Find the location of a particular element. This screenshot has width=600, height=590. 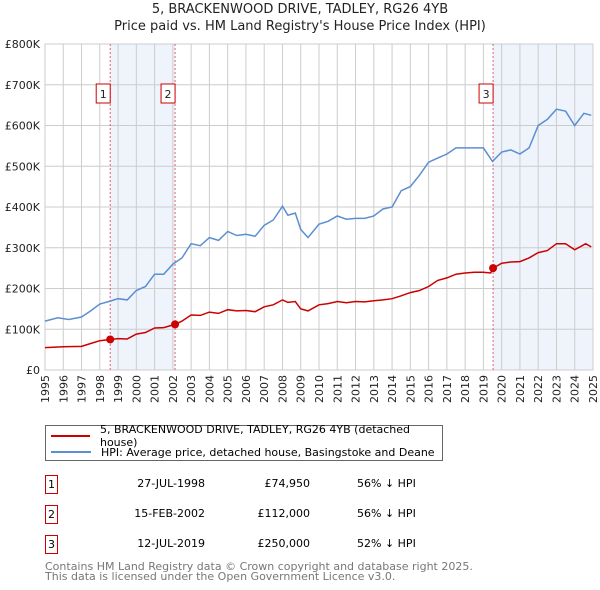

x-tick-label: 1995 is located at coordinates (45, 389).